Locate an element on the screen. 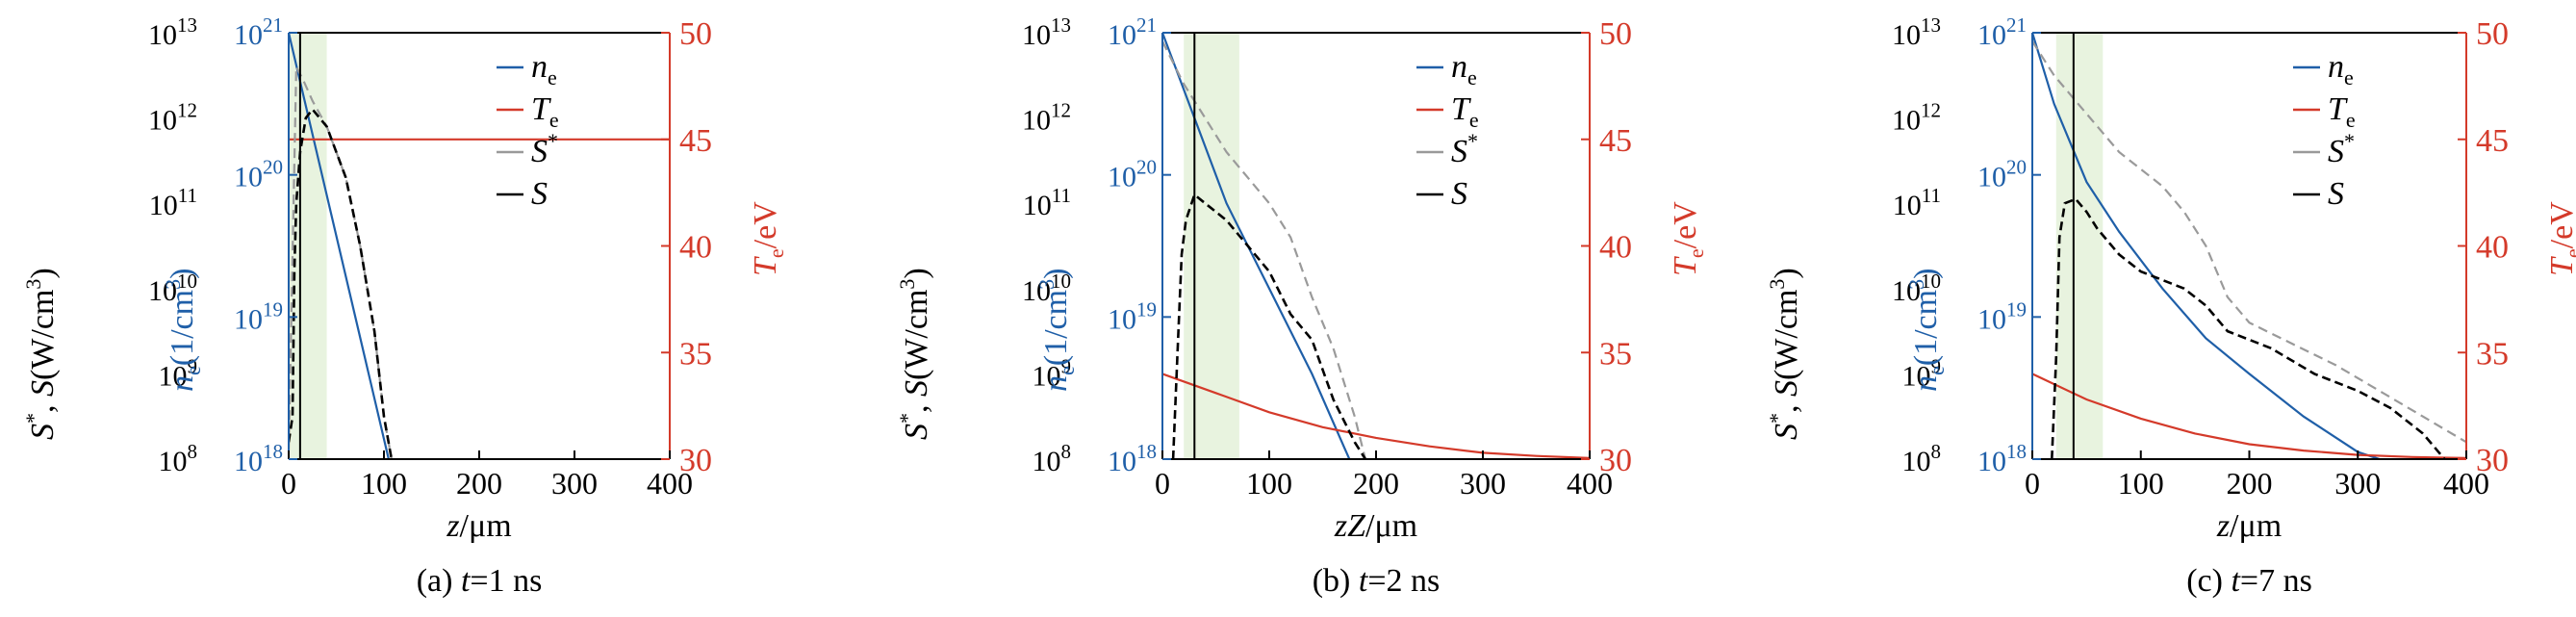  x-axis-title: zZ/μm is located at coordinates (1375, 526).